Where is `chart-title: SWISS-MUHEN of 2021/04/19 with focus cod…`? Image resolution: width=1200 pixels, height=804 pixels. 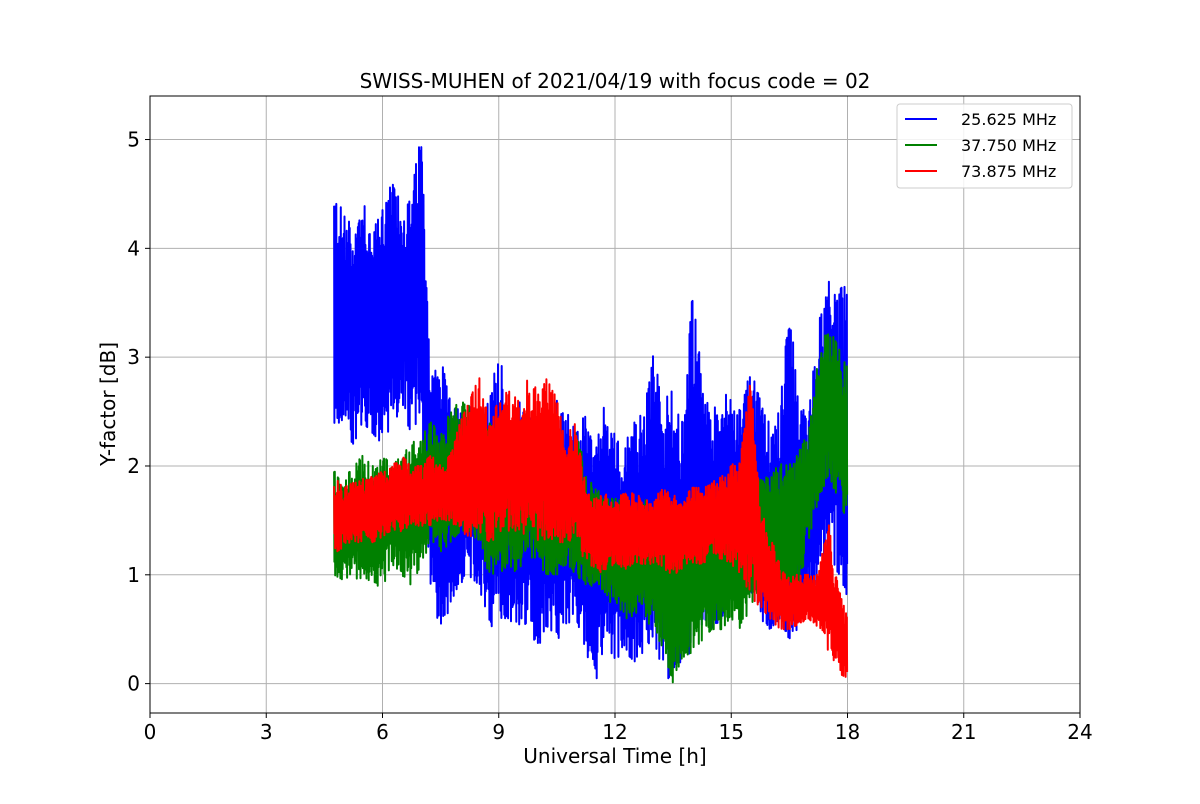 chart-title: SWISS-MUHEN of 2021/04/19 with focus cod… is located at coordinates (615, 81).